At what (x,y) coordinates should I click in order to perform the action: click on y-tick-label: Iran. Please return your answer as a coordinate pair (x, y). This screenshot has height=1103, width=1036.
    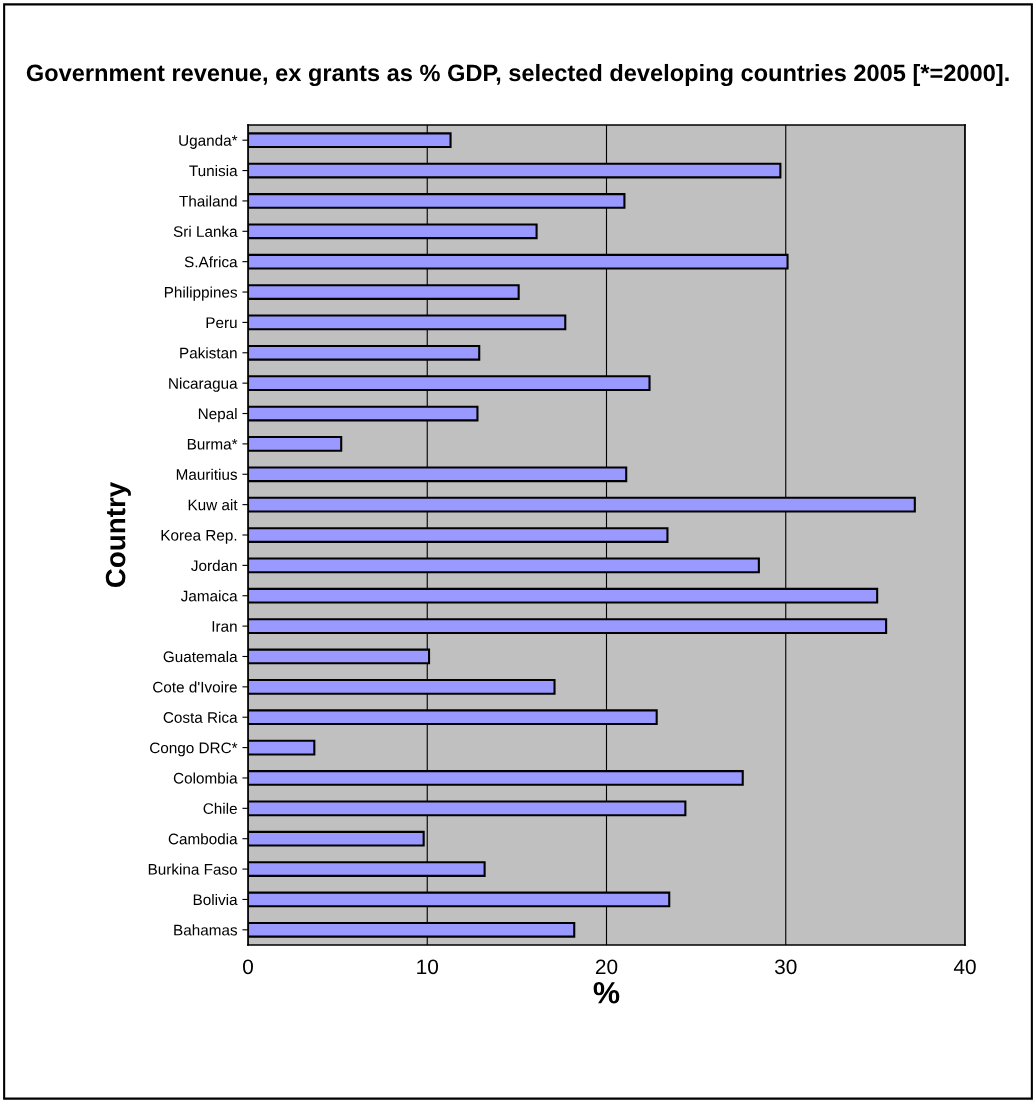
    Looking at the image, I should click on (224, 626).